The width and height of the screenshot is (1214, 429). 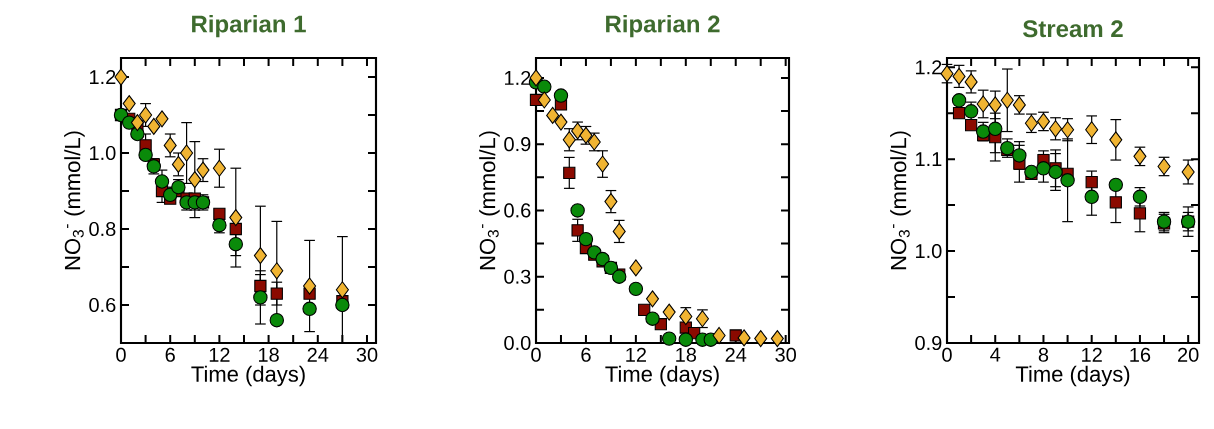 I want to click on chart-title: Riparian 1, so click(x=249, y=26).